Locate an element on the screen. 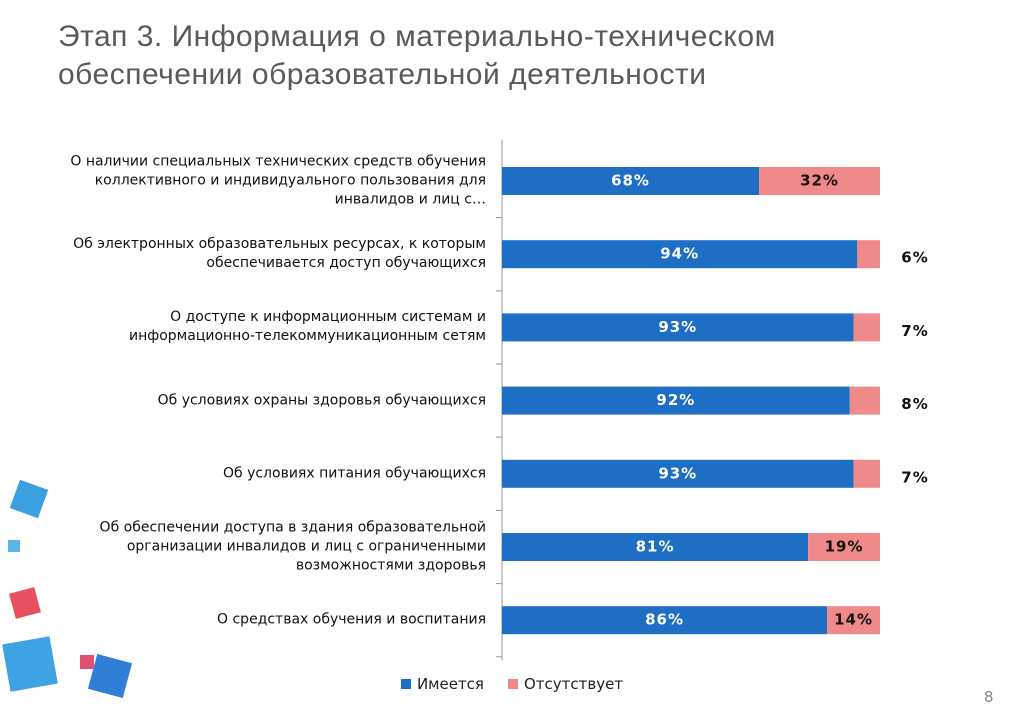 The image size is (1024, 723). value-label: 19% is located at coordinates (844, 547).